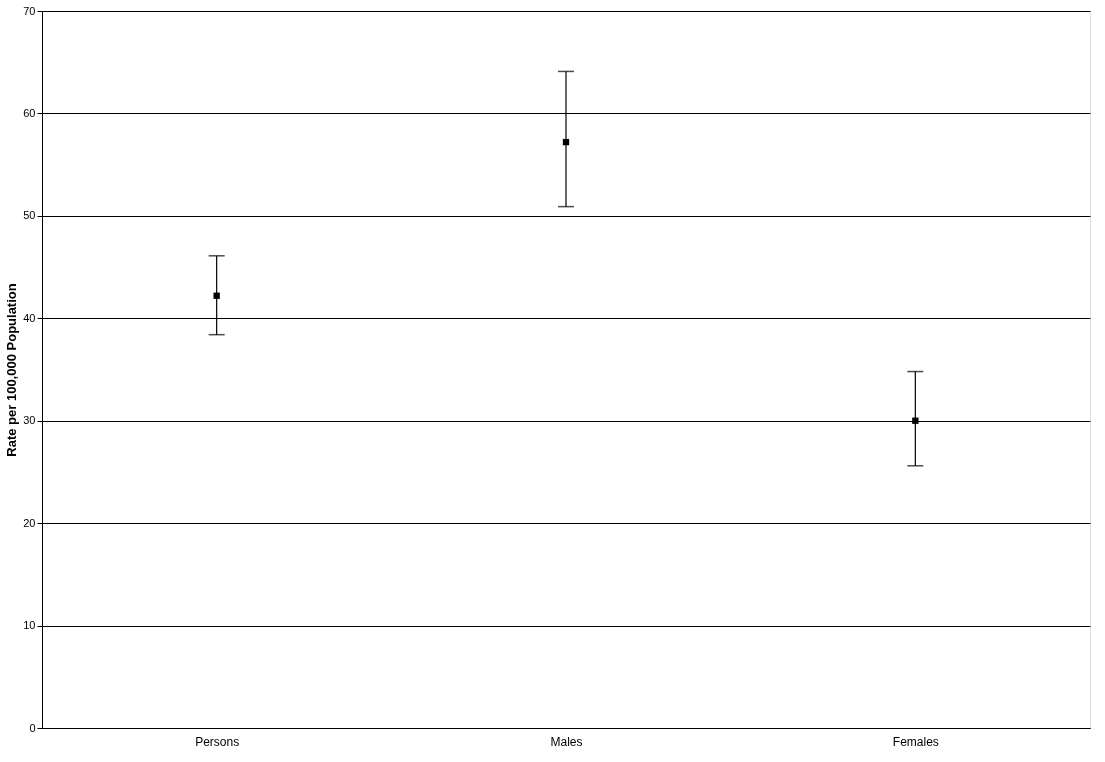 This screenshot has width=1105, height=762. I want to click on x-tick-label: Males, so click(566, 741).